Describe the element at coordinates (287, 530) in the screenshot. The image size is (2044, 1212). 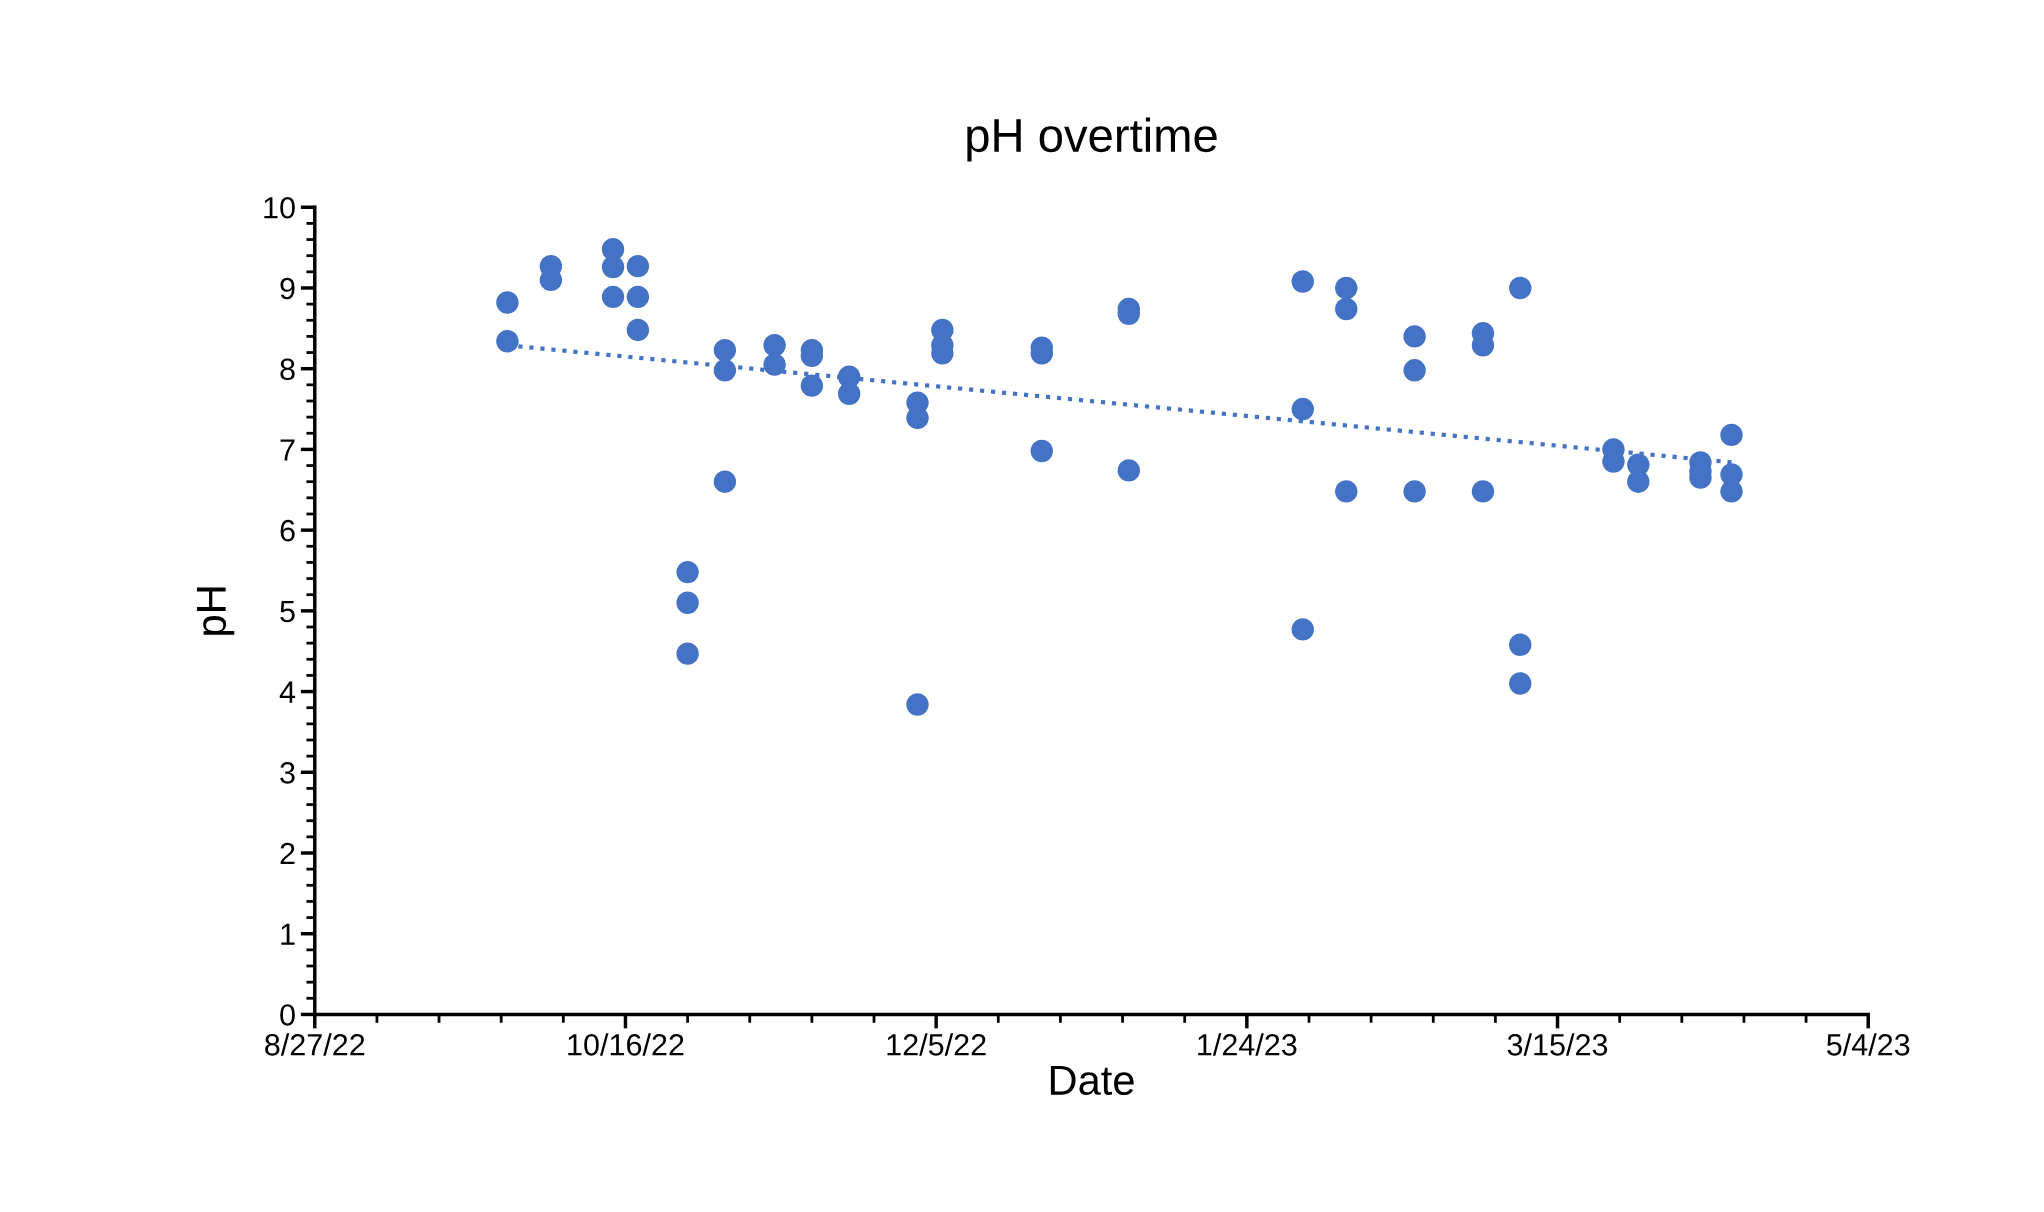
I see `y-tick-label: 6` at that location.